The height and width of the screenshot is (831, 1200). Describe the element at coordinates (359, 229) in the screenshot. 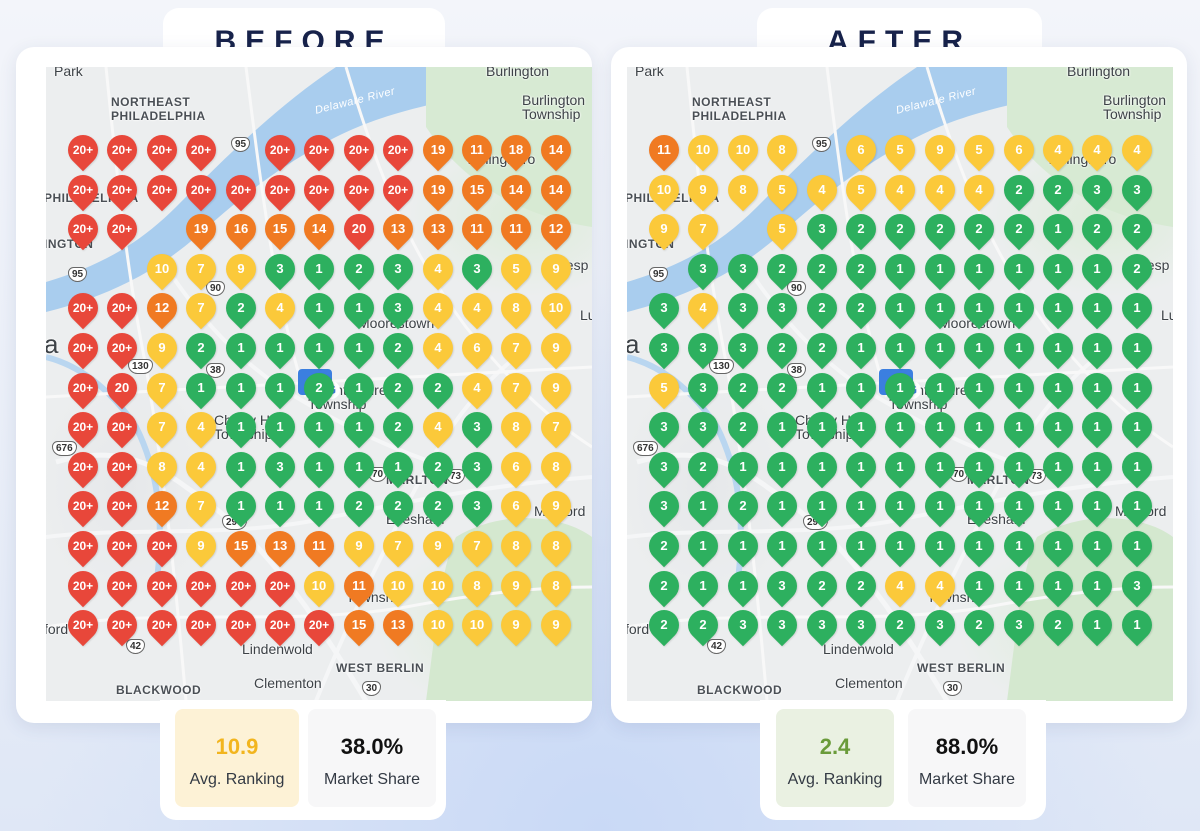

I see `rank-pin: 20` at that location.